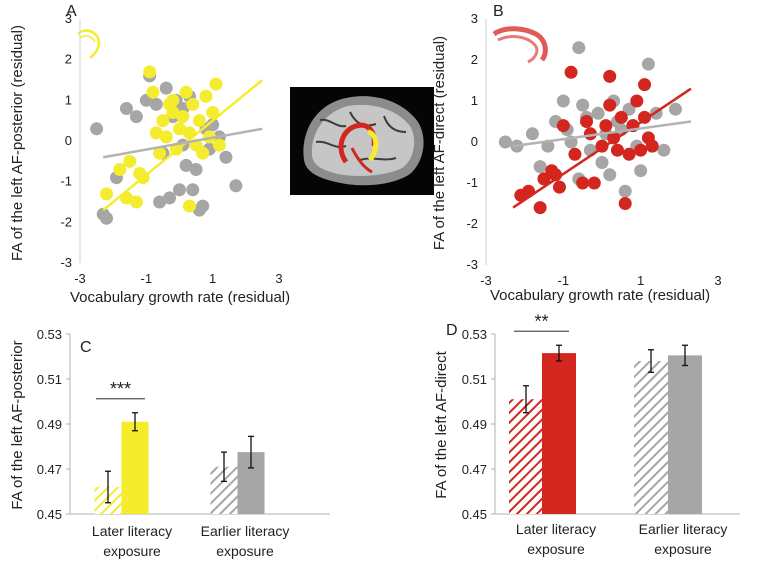 Image resolution: width=760 pixels, height=572 pixels. I want to click on significance-stars: ***, so click(120, 389).